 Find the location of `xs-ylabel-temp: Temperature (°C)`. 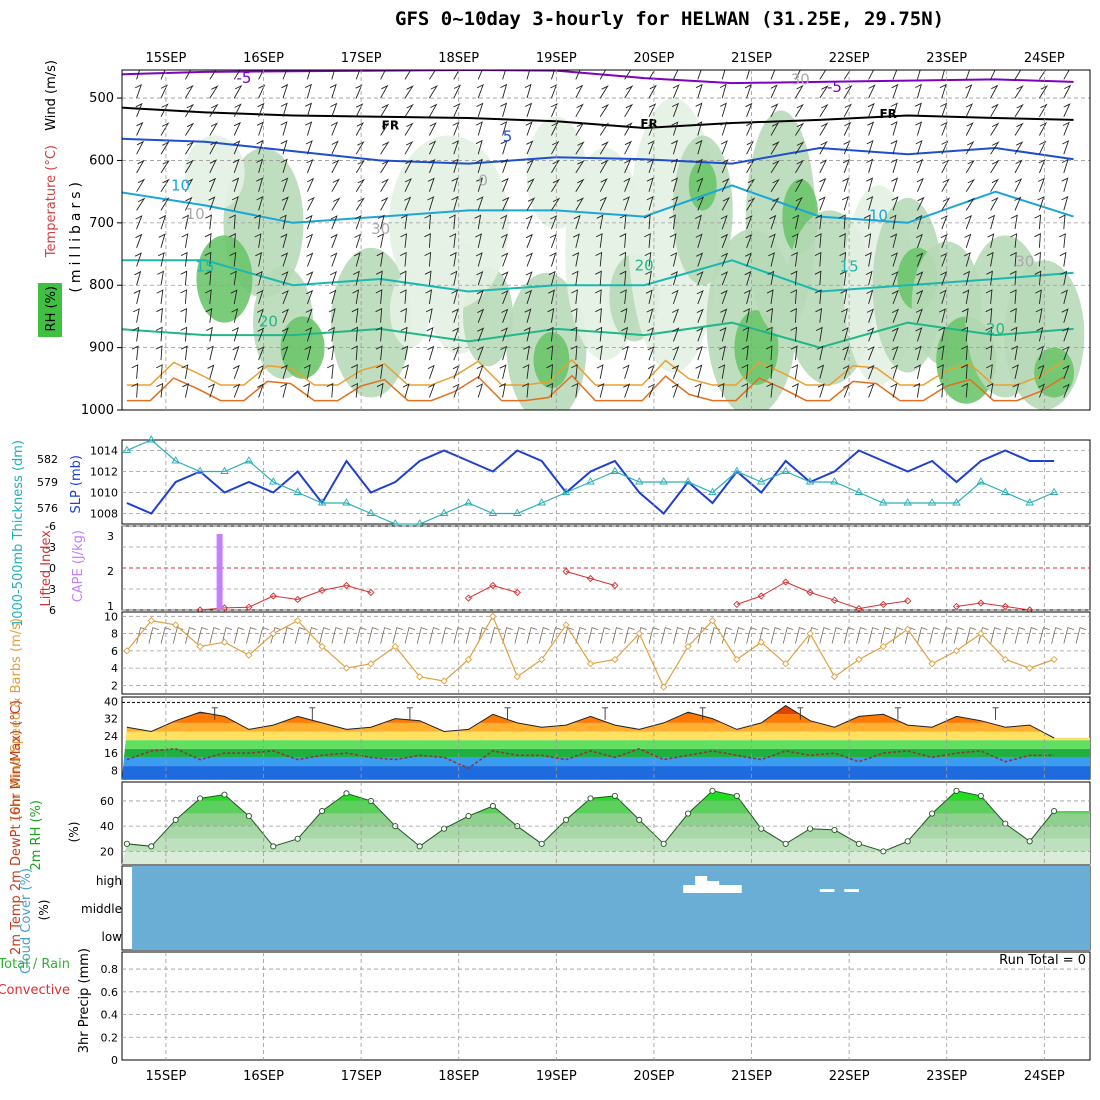

xs-ylabel-temp: Temperature (°C) is located at coordinates (51, 201).